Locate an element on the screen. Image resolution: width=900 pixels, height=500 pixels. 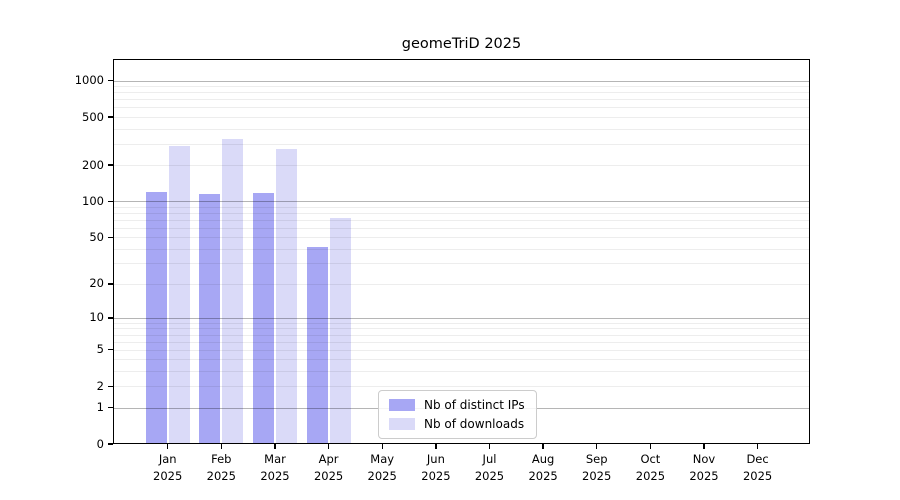
y-tick-label: 200 is located at coordinates (93, 164).